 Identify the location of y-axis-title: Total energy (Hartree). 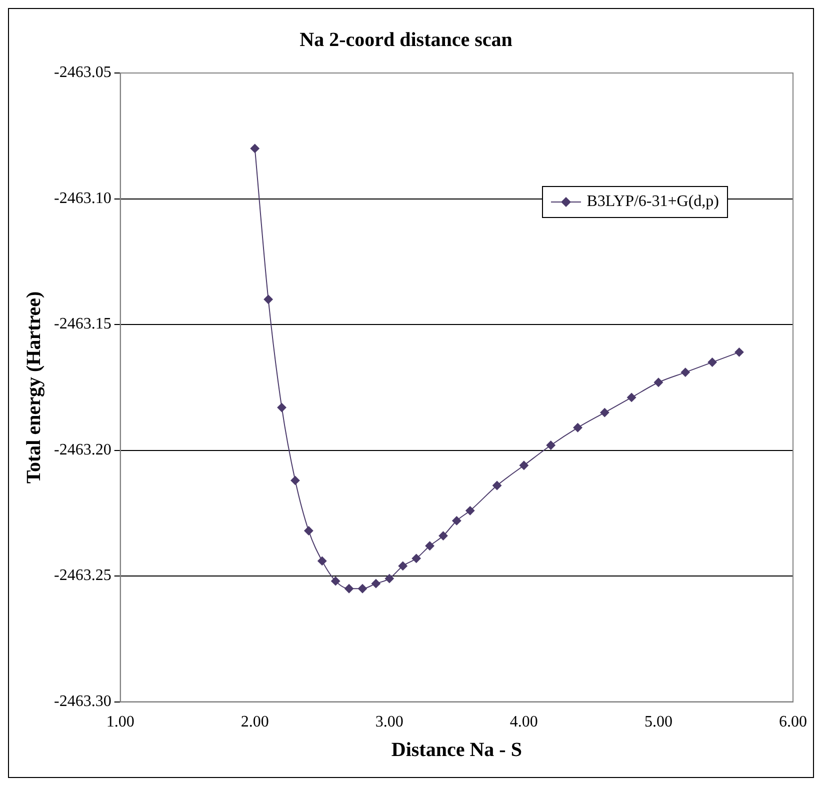
(34, 387).